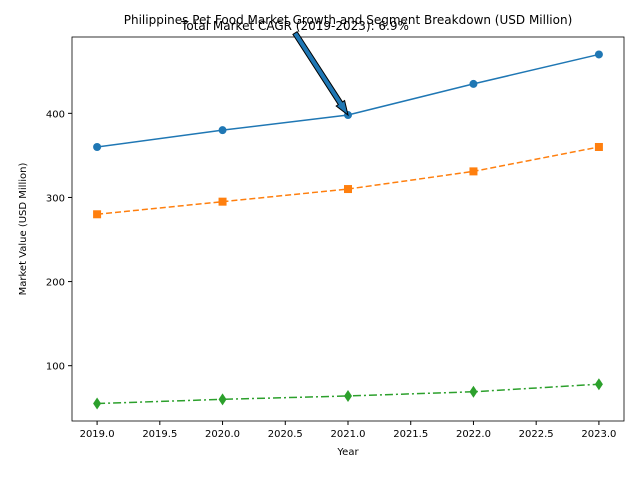 The image size is (640, 480). What do you see at coordinates (55, 283) in the screenshot?
I see `y-tick-label: 200` at bounding box center [55, 283].